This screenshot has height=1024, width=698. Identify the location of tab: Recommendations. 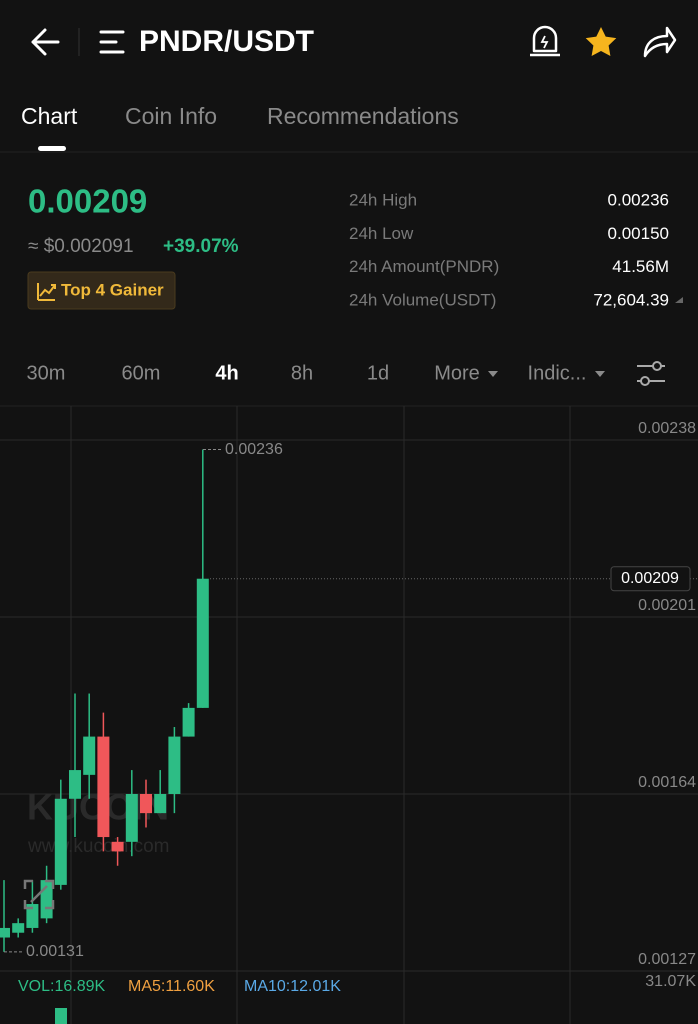
(363, 116).